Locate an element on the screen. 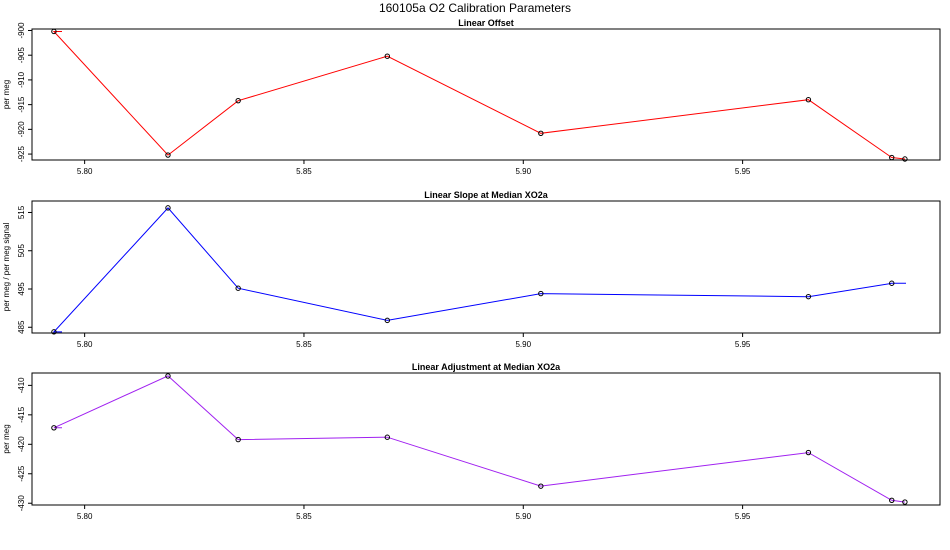 The image size is (950, 550). y-tick-label: 485 is located at coordinates (21, 327).